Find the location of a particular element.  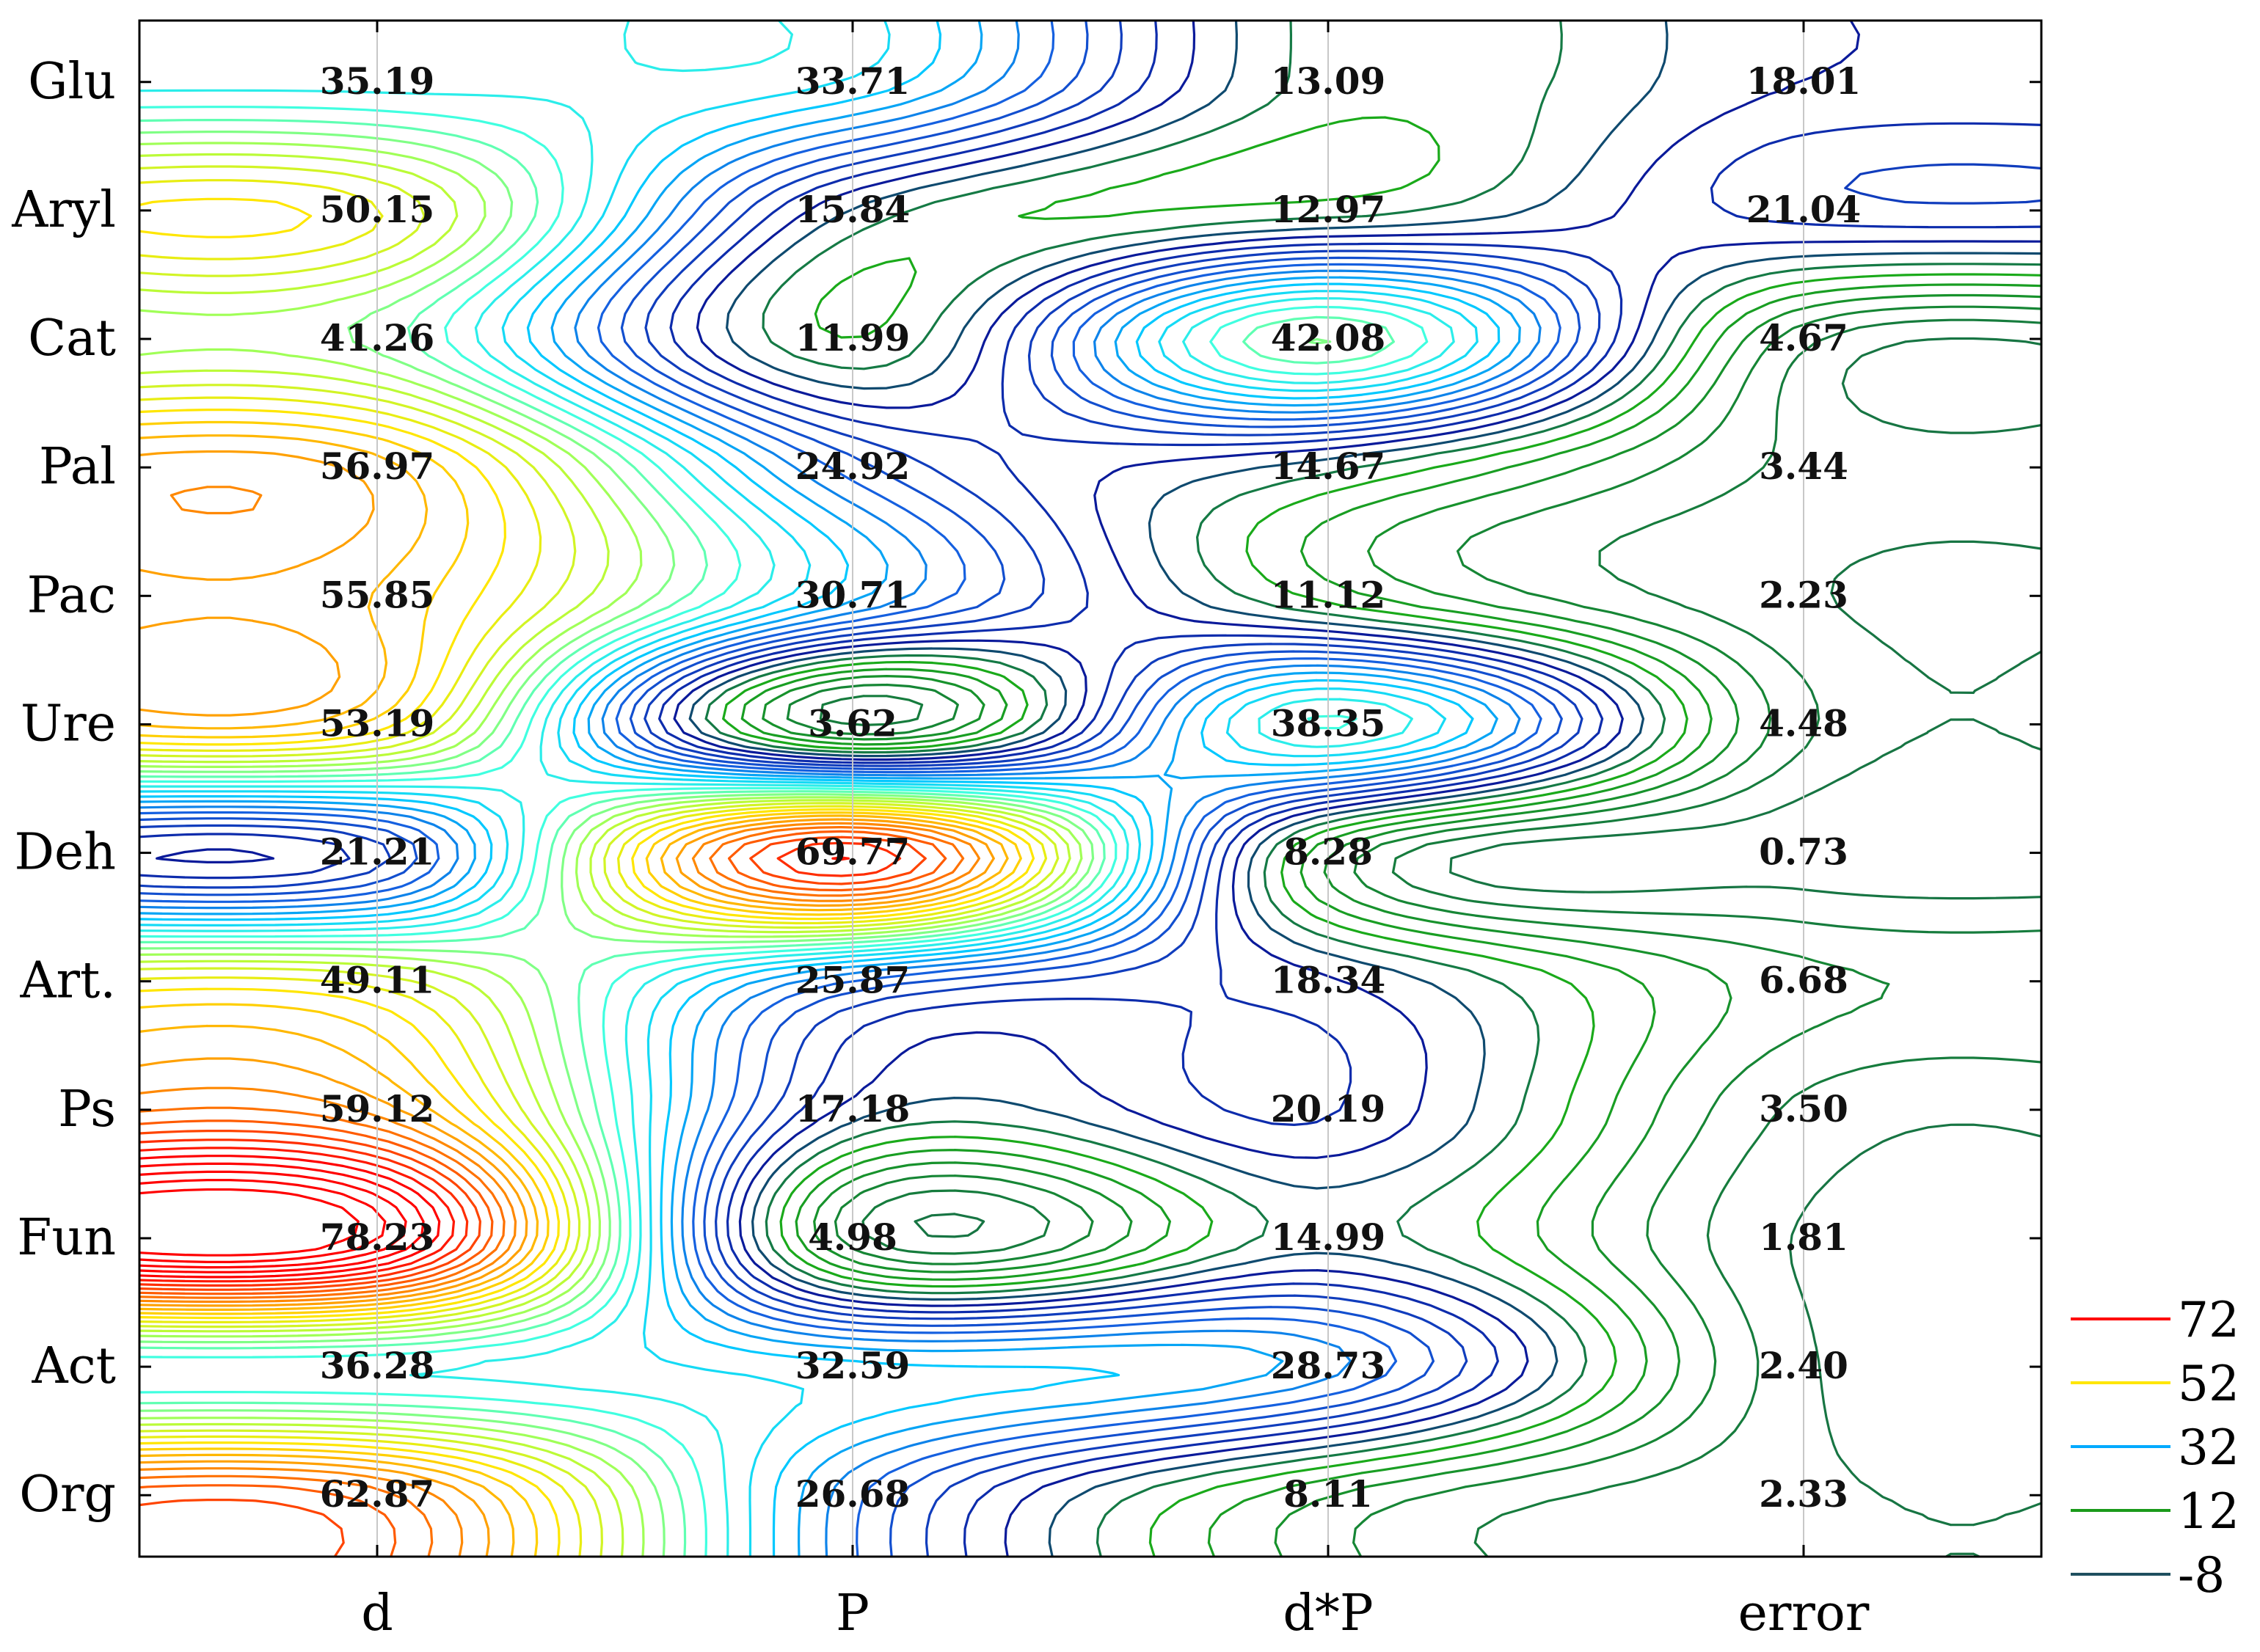

legend-label: 12 is located at coordinates (2208, 1511).